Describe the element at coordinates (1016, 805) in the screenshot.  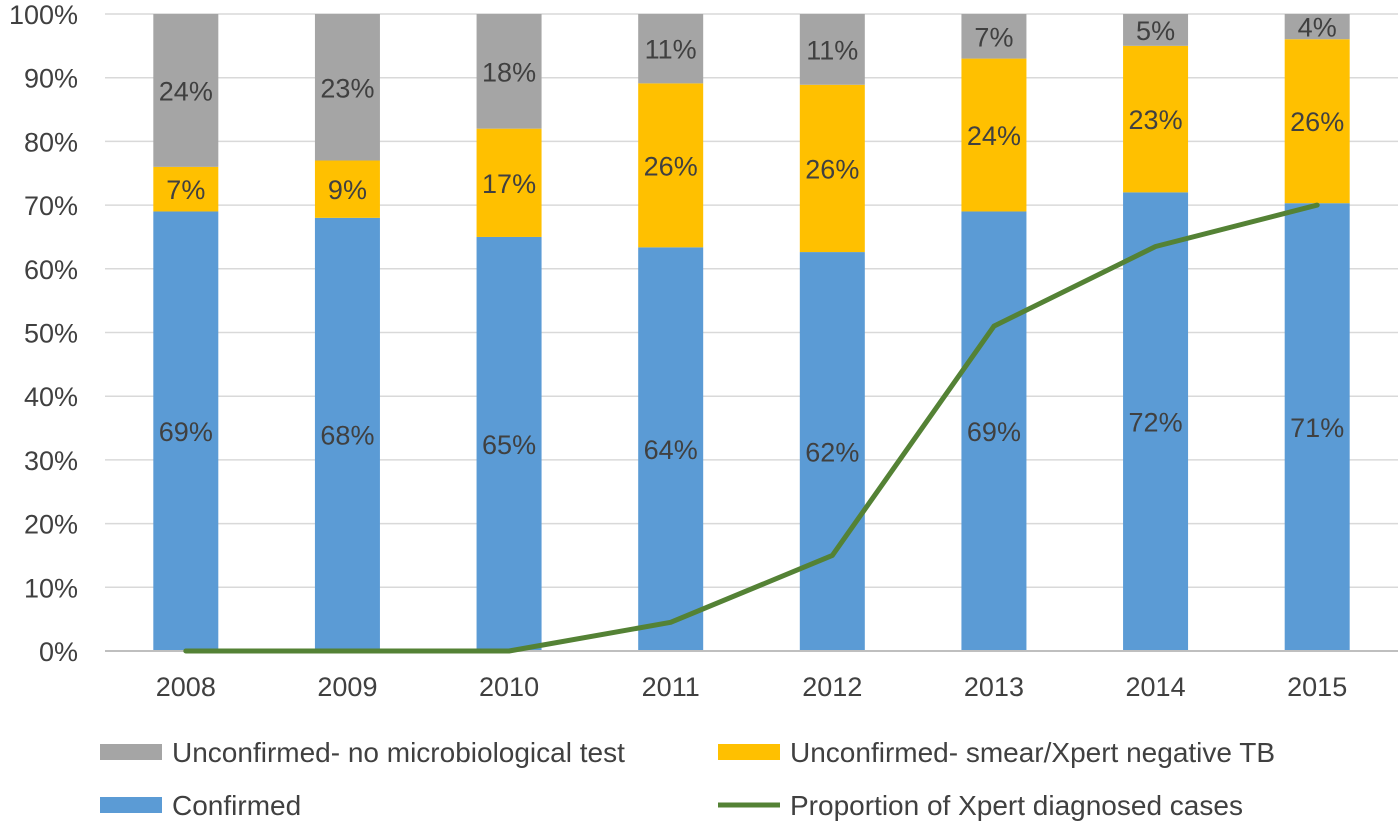
I see `legend-label: Proportion of Xpert diagnosed cases` at that location.